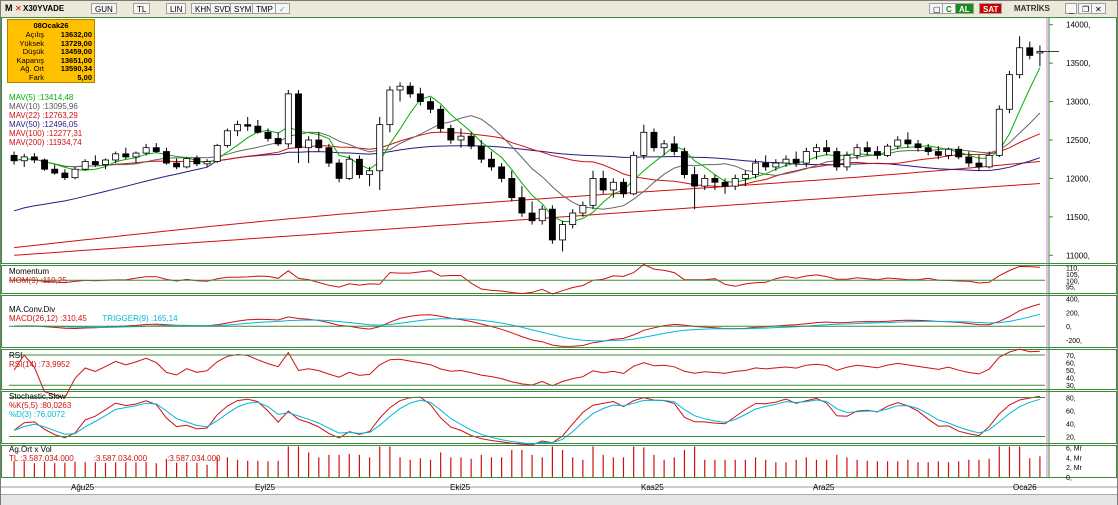  Describe the element at coordinates (18, 8) in the screenshot. I see `close-symbol-icon: ✕` at that location.